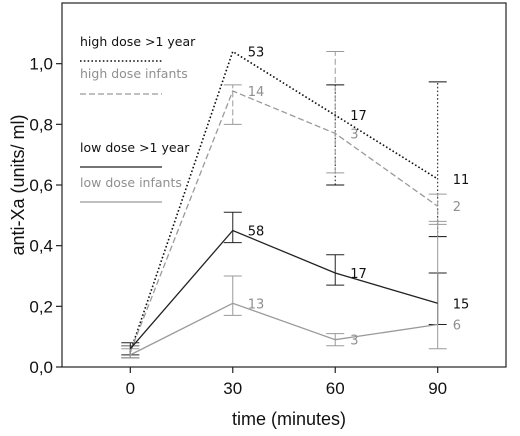 The height and width of the screenshot is (436, 520). Describe the element at coordinates (289, 419) in the screenshot. I see `x-axis-title: time (minutes)` at that location.